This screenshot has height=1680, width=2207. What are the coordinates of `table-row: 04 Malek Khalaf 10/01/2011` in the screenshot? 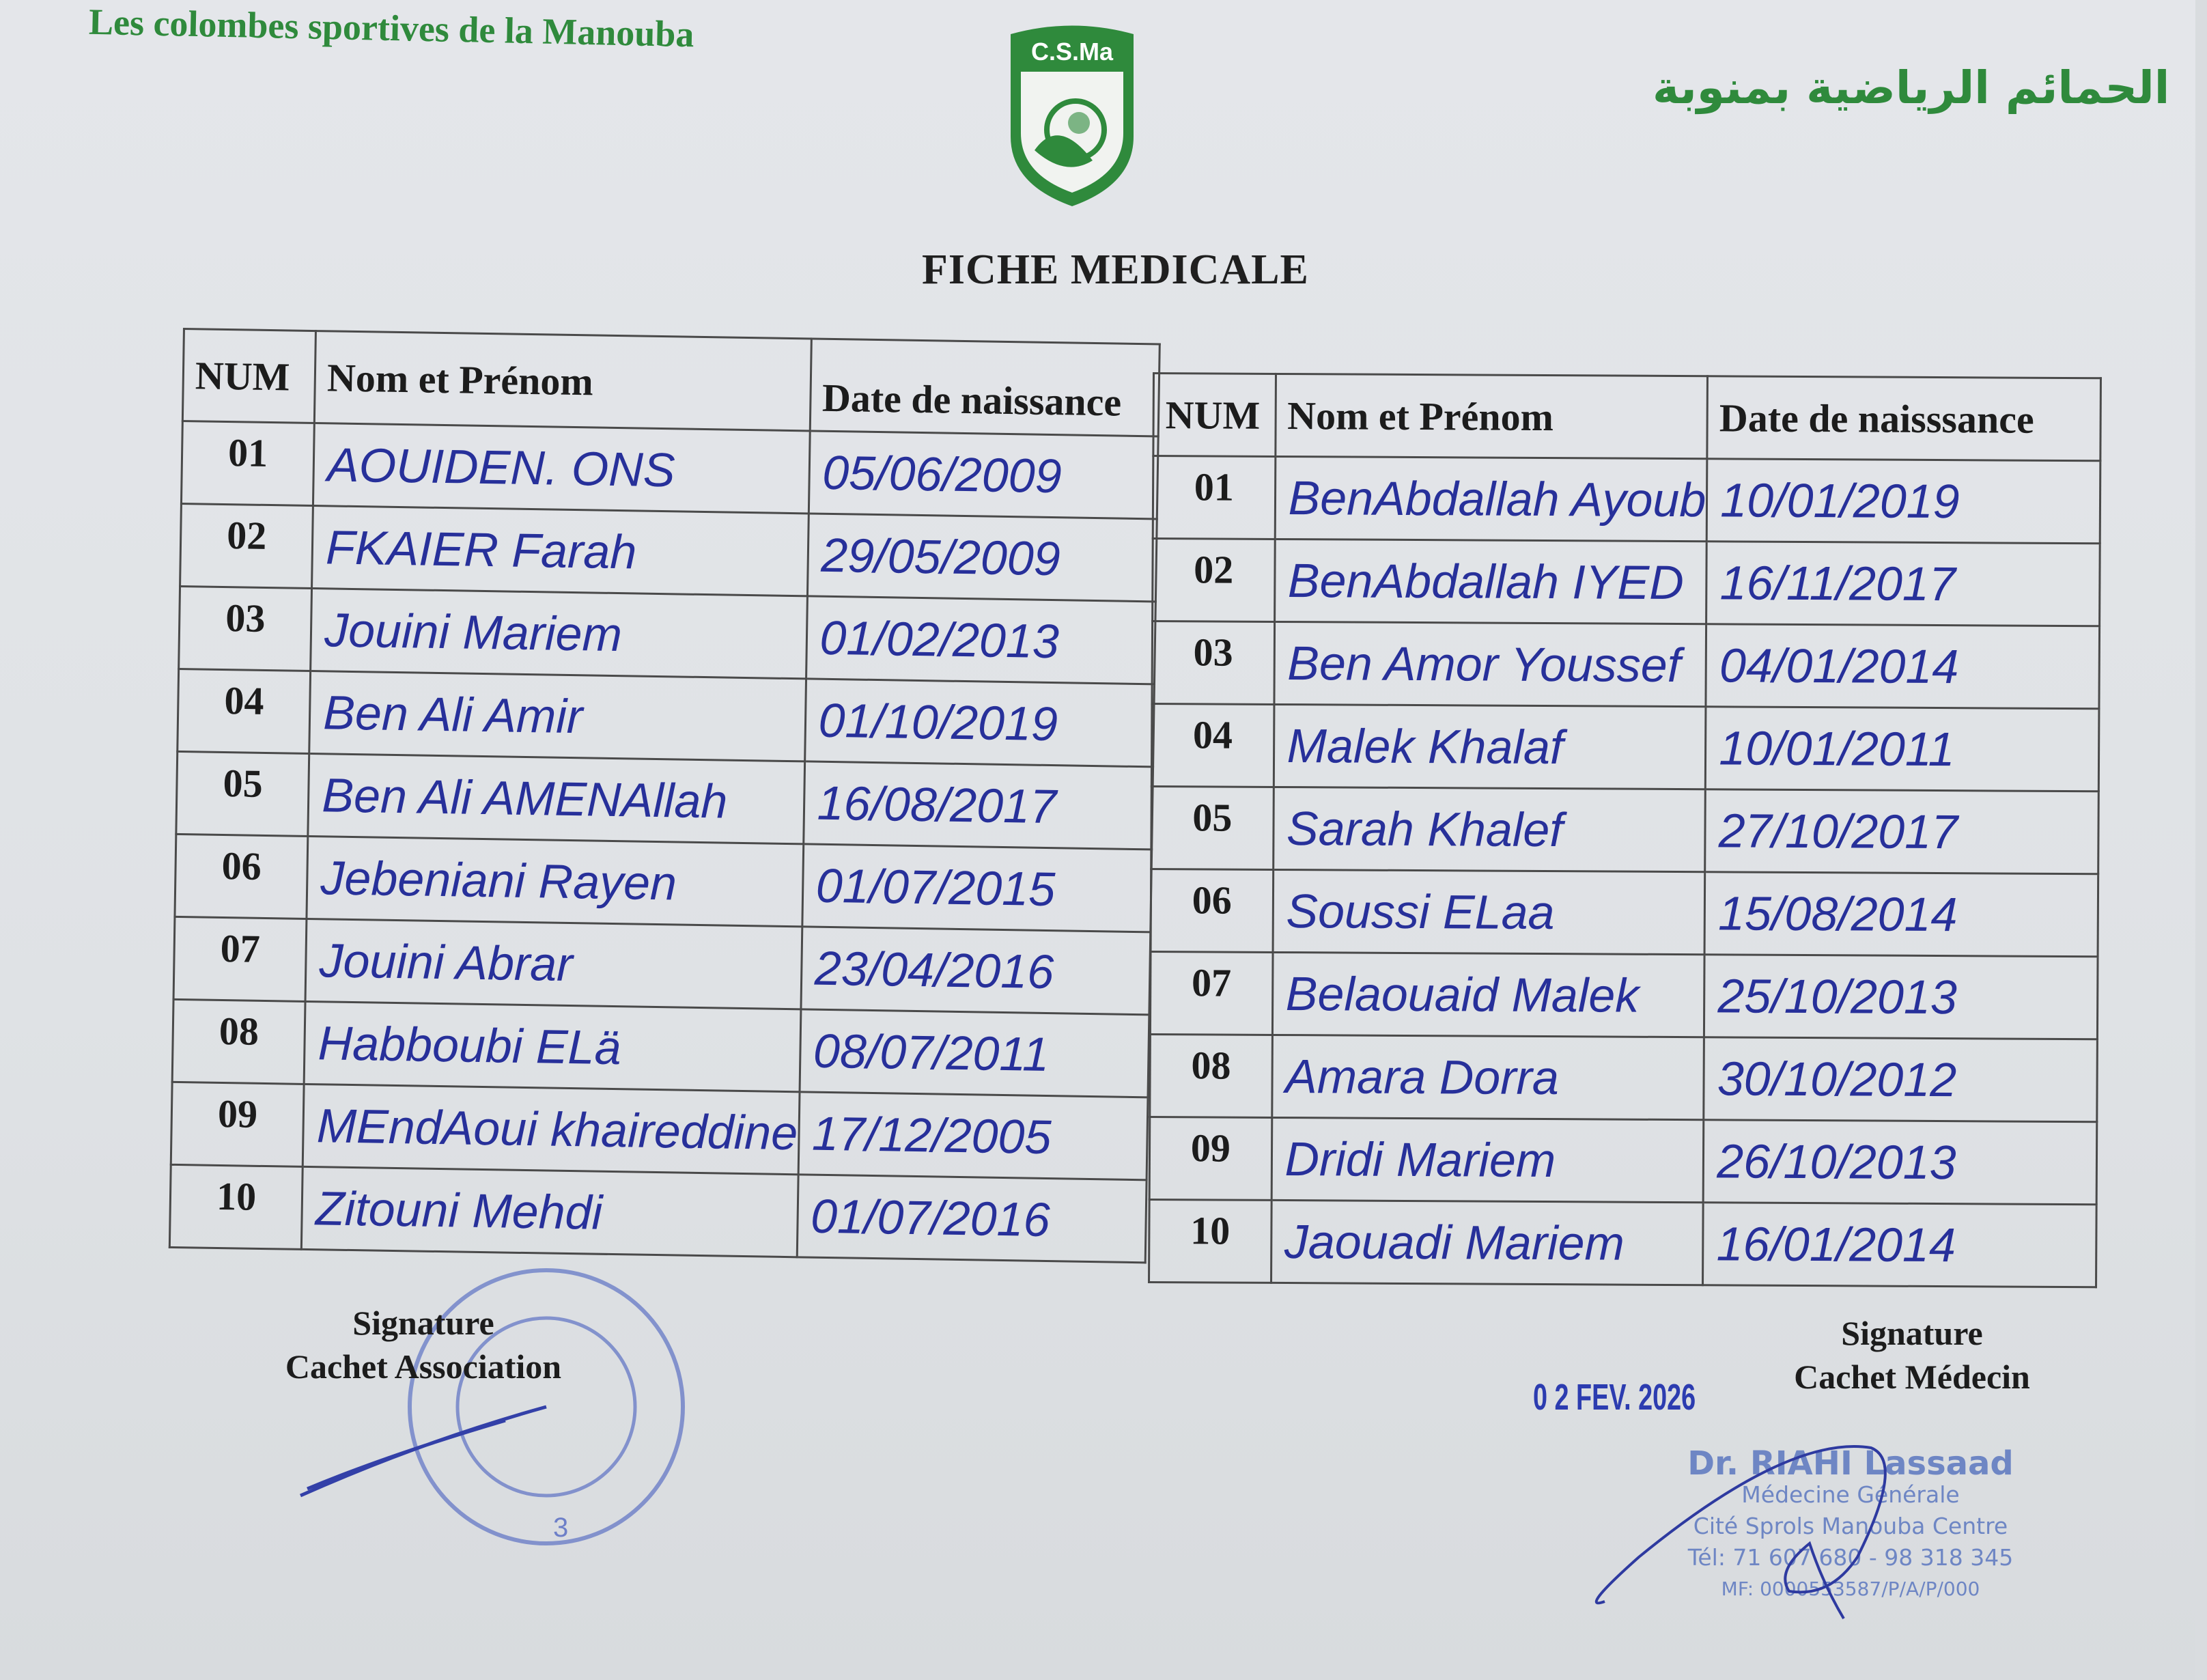 It's located at (1625, 747).